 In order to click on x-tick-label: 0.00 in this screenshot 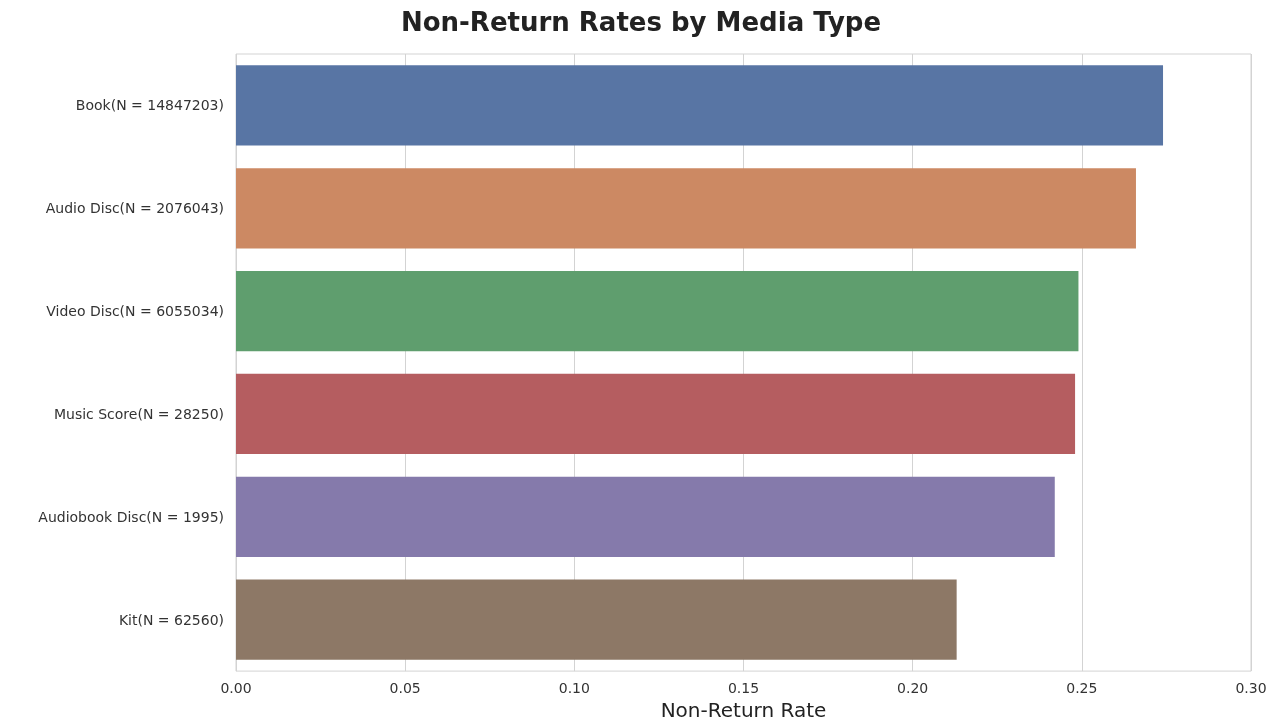, I will do `click(236, 688)`.